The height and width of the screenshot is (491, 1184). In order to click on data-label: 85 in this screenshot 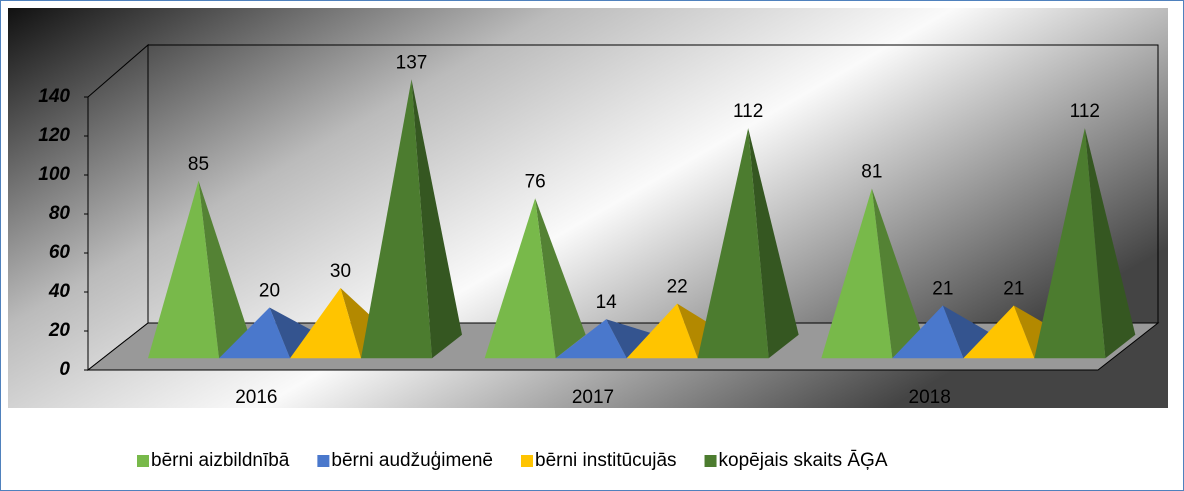, I will do `click(198, 164)`.